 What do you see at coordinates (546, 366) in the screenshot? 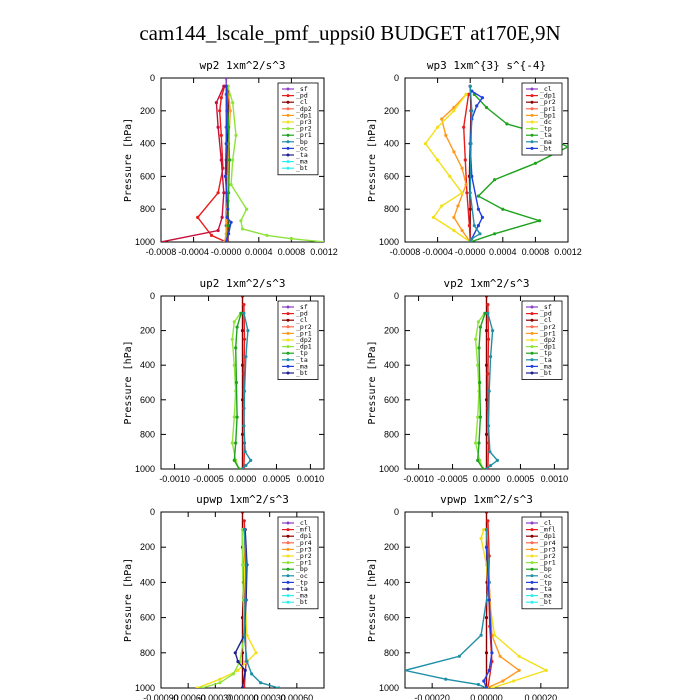
I see `legend-label: _ma` at bounding box center [546, 366].